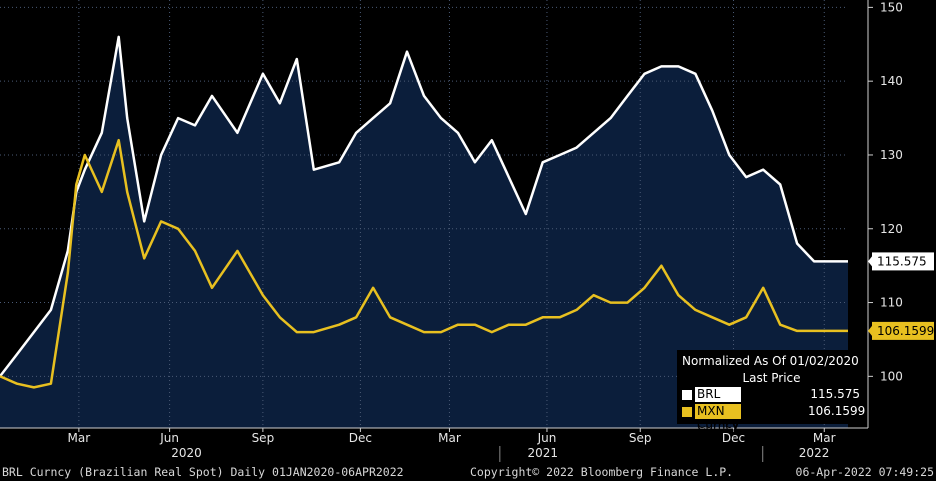  Describe the element at coordinates (870, 261) in the screenshot. I see `last-price-tag-brl-pointer` at that location.